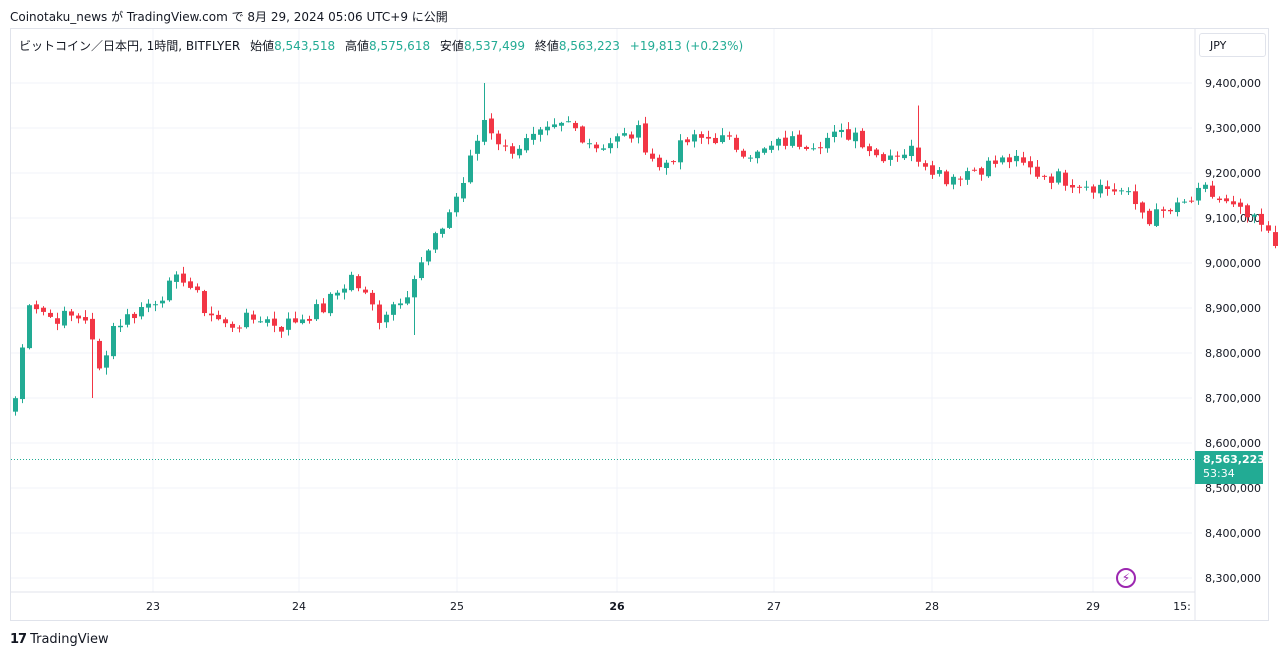 This screenshot has height=658, width=1280. Describe the element at coordinates (357, 46) in the screenshot. I see `high-label: 高値` at that location.